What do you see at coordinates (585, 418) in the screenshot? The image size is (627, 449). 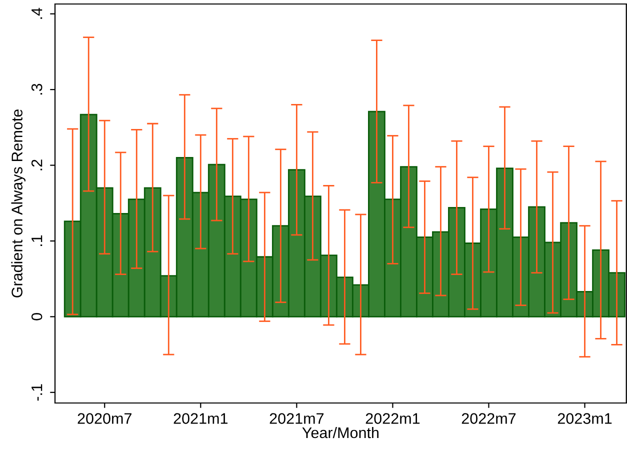 I see `x-tick-label: 2023m1` at bounding box center [585, 418].